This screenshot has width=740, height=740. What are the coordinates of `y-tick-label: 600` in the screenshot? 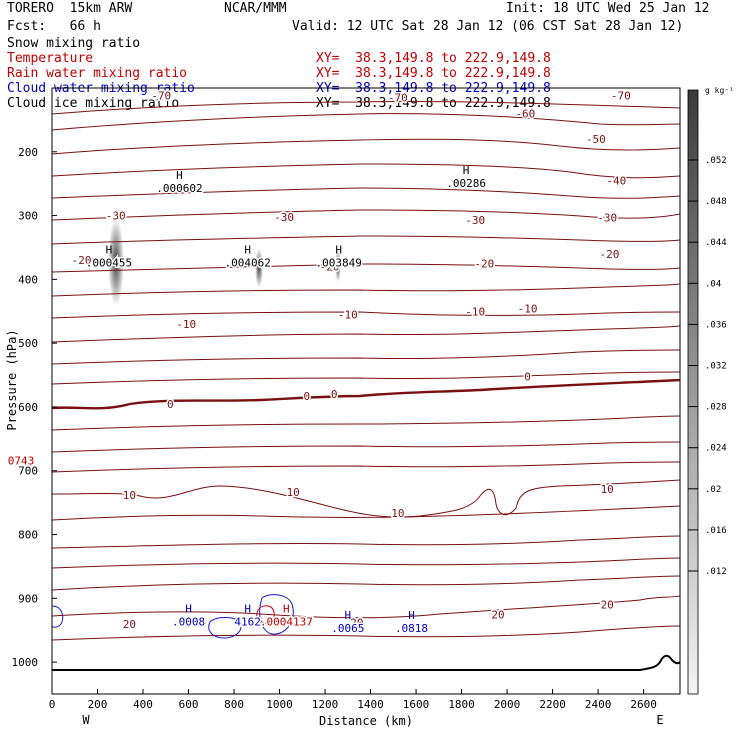 It's located at (28, 407).